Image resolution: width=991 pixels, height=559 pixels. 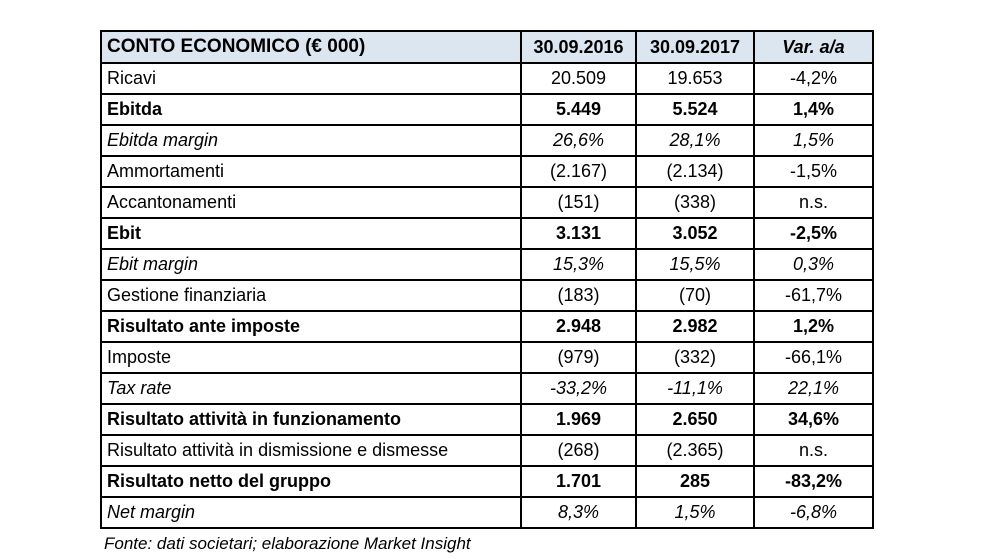 I want to click on row-value-cell: -61,7%, so click(x=813, y=295).